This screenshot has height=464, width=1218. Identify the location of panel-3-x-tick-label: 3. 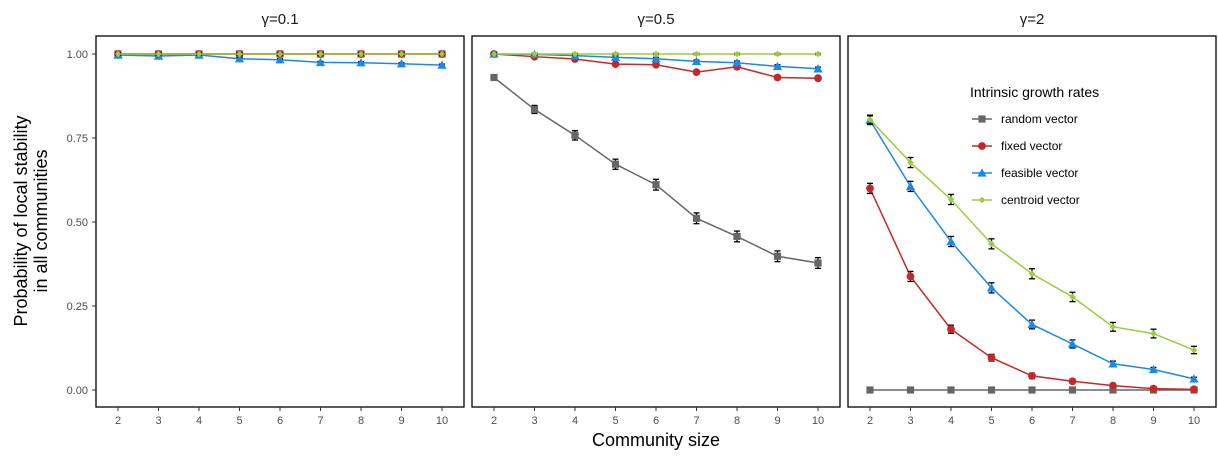
(910, 421).